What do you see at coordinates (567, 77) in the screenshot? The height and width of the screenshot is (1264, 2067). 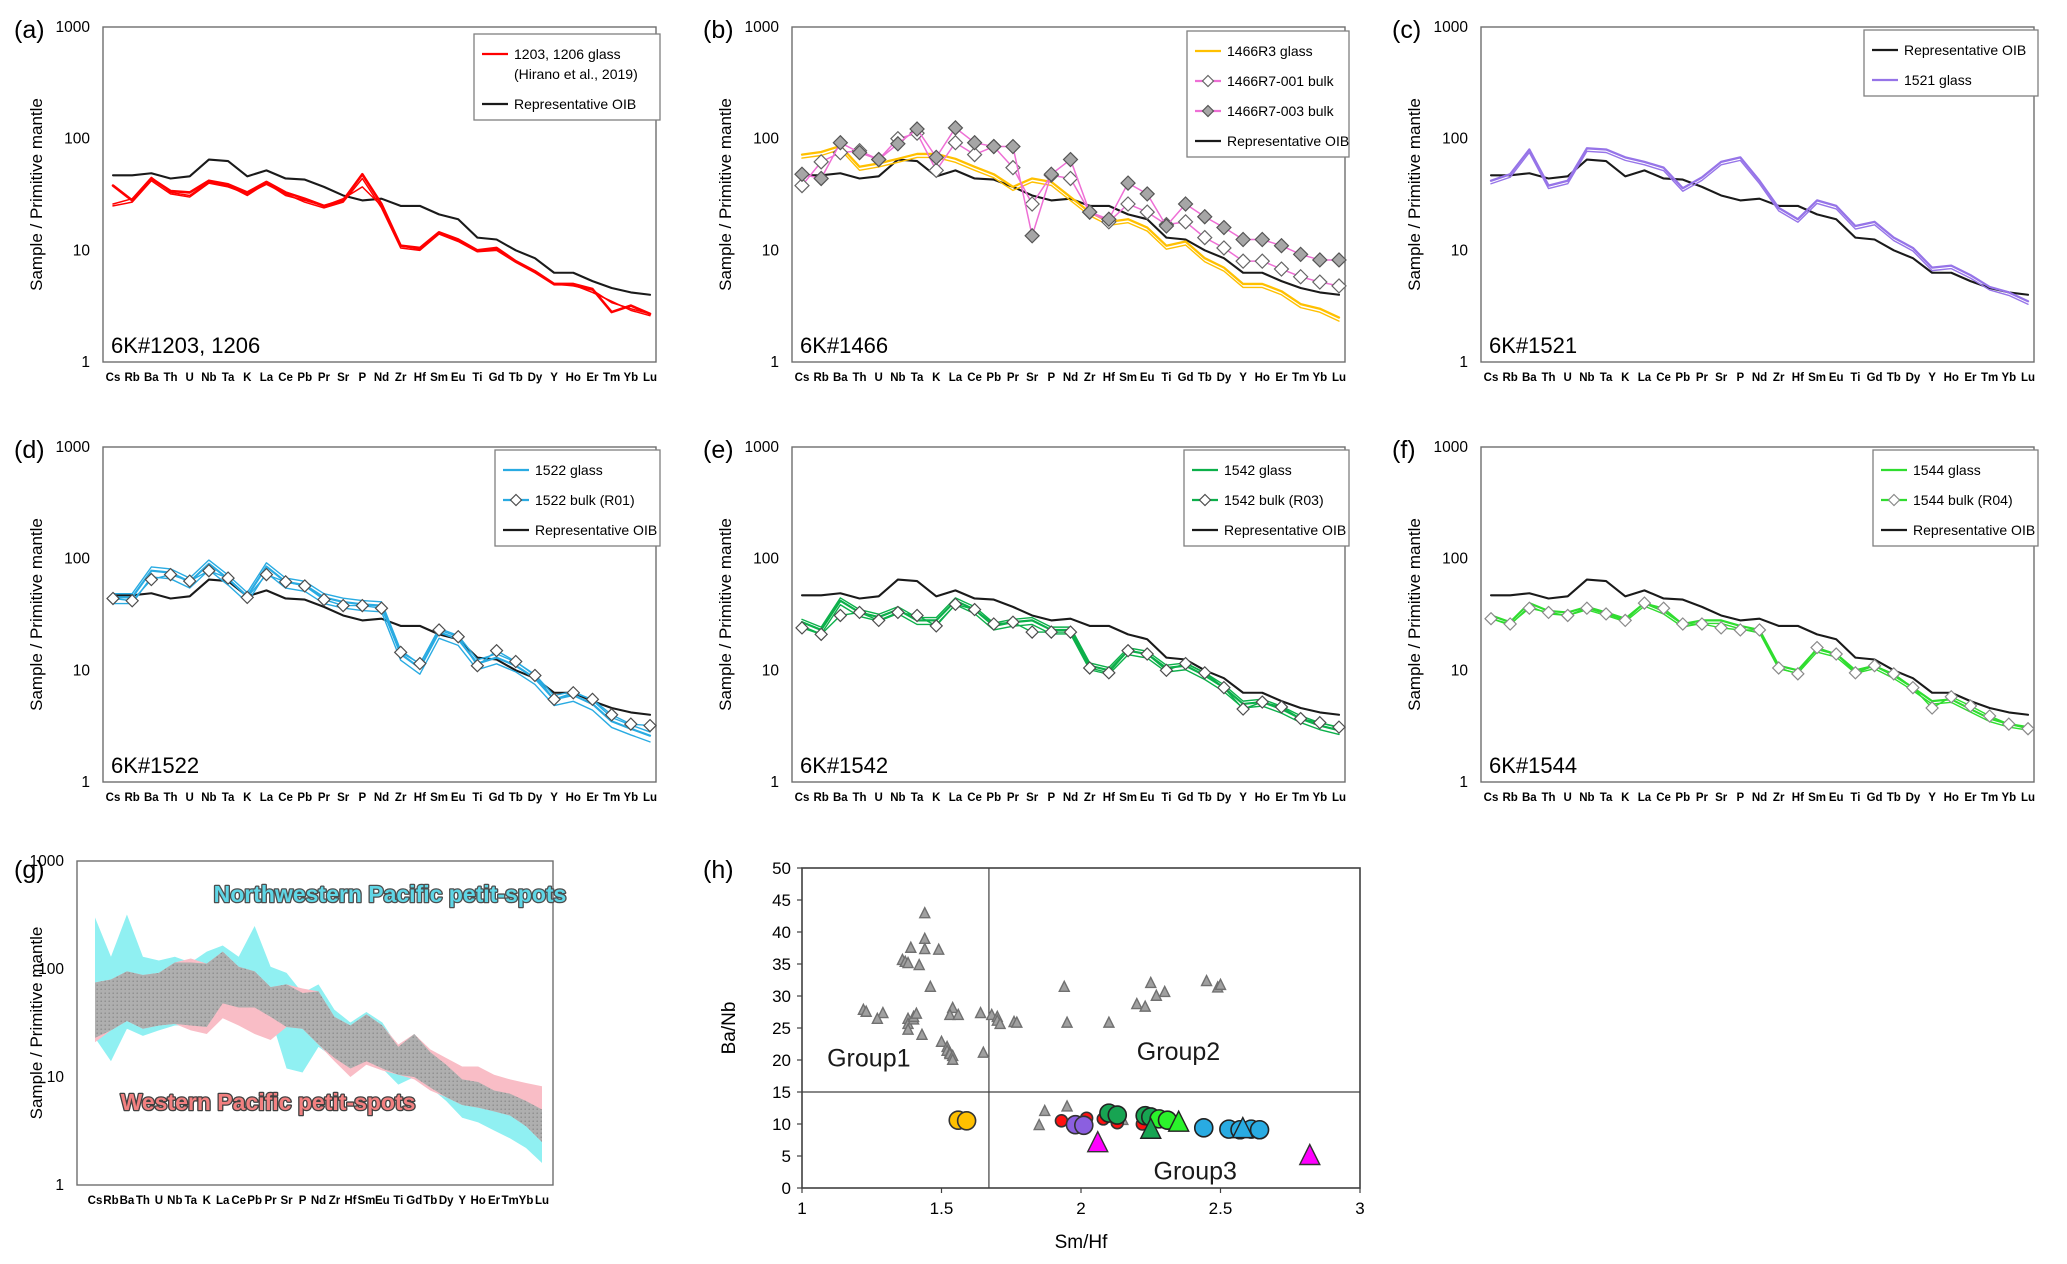 I see `legend-box` at bounding box center [567, 77].